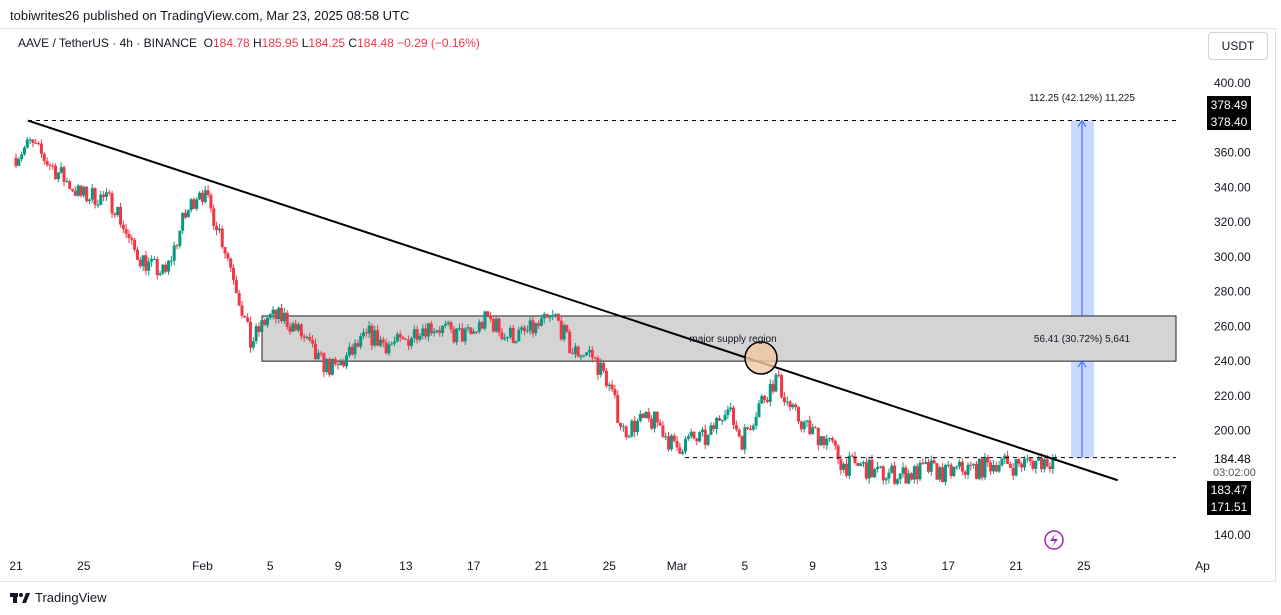  What do you see at coordinates (1082, 339) in the screenshot?
I see `measure-lower-label: 56.41 (30.72%) 5,641` at bounding box center [1082, 339].